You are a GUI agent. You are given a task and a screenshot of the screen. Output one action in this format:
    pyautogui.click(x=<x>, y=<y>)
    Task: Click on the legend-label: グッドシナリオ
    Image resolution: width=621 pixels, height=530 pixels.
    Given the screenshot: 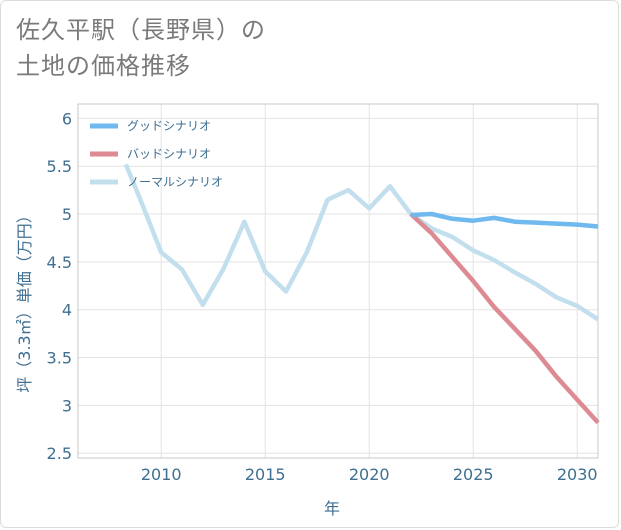 What is the action you would take?
    pyautogui.click(x=169, y=126)
    